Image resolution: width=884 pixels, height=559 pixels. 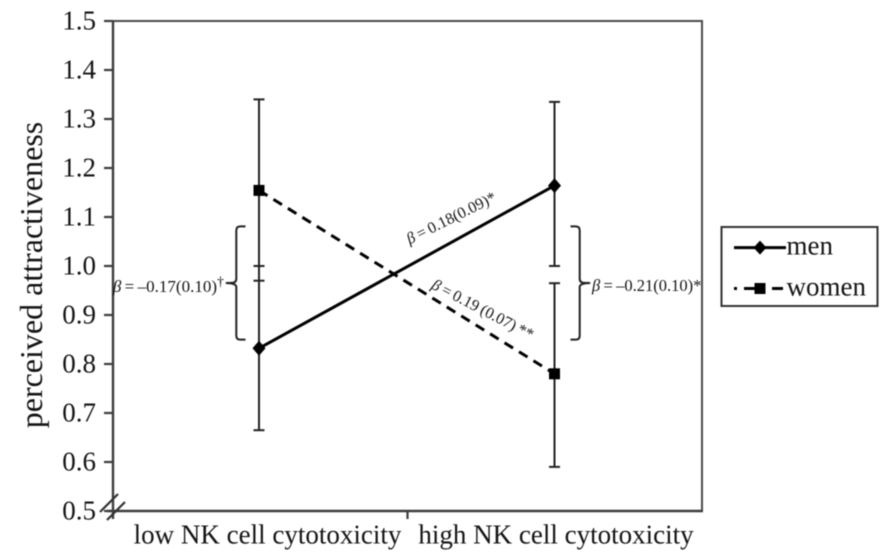 What do you see at coordinates (79, 21) in the screenshot?
I see `svg-text: 1.5` at bounding box center [79, 21].